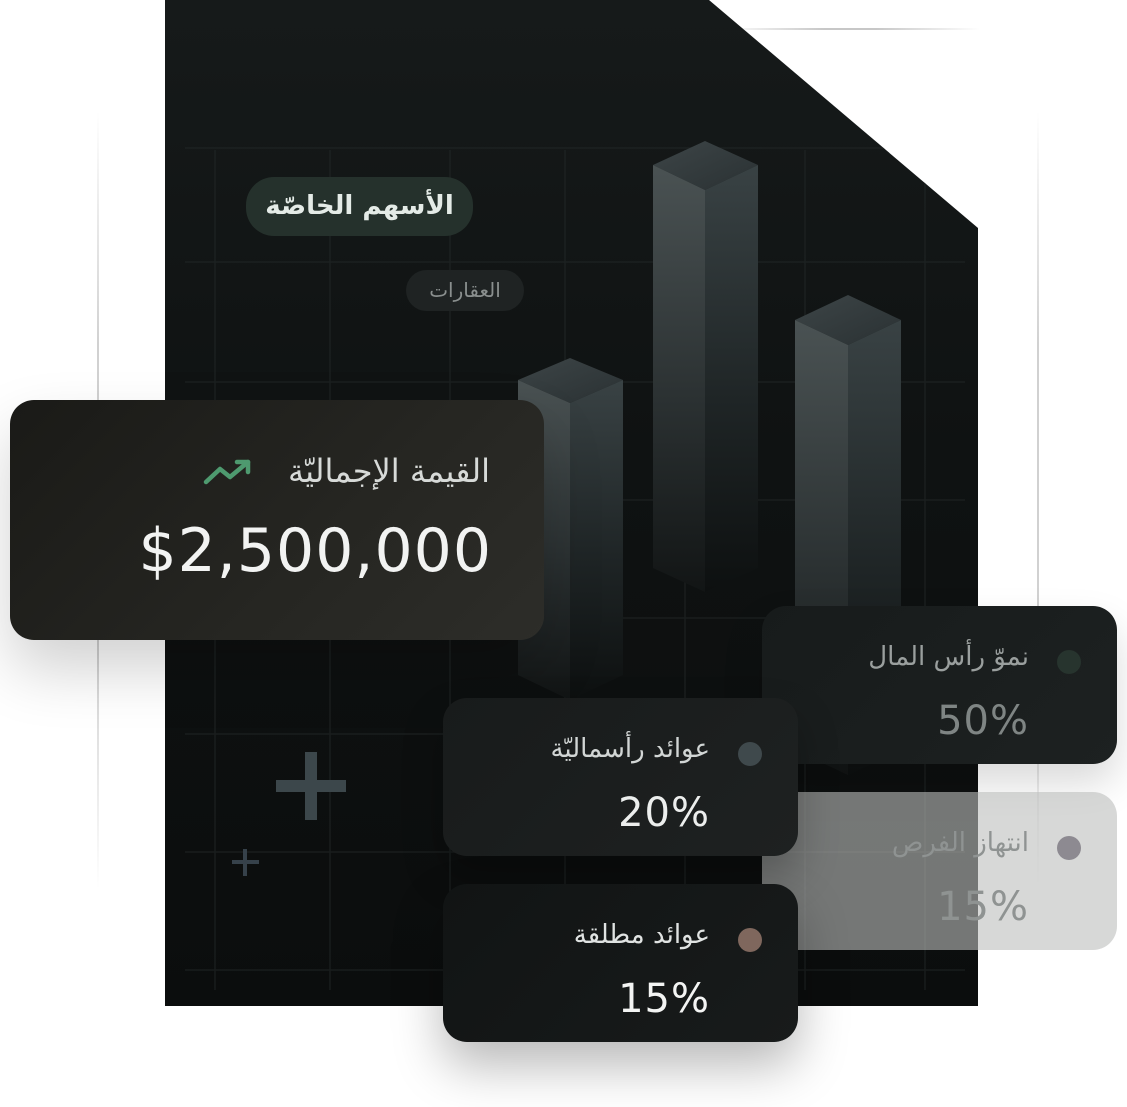 The image size is (1127, 1107). What do you see at coordinates (465, 290) in the screenshot?
I see `tag-real-estate: العقارات` at bounding box center [465, 290].